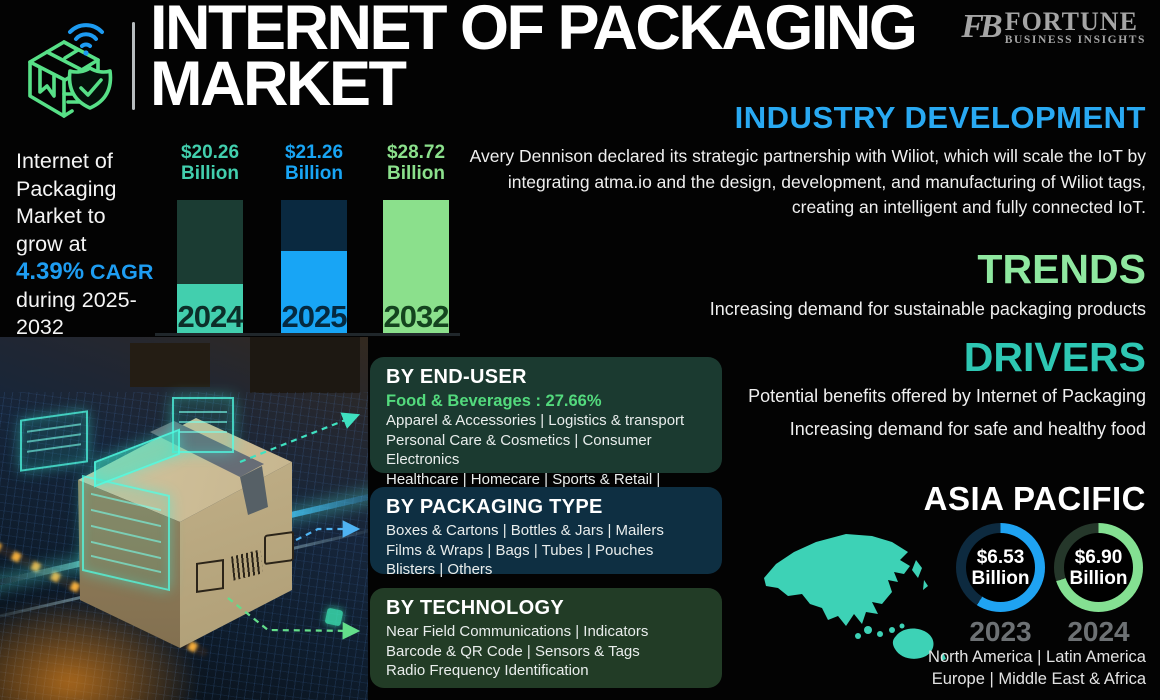 The image size is (1160, 700). What do you see at coordinates (534, 31) in the screenshot?
I see `title-line-1: INTERNET OF PACKAGING` at bounding box center [534, 31].